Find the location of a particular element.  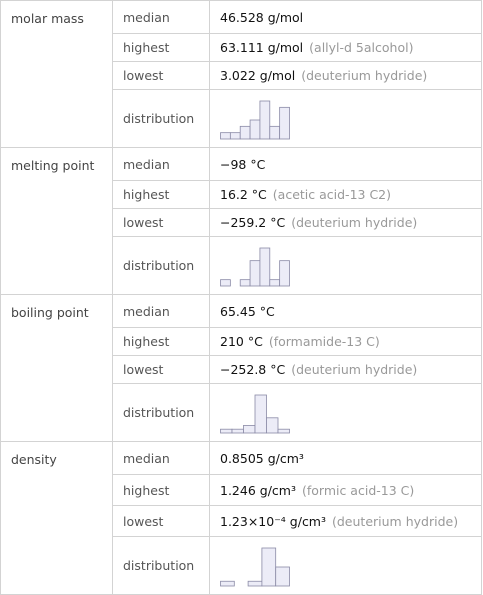

value: 65.45 °C is located at coordinates (247, 311).